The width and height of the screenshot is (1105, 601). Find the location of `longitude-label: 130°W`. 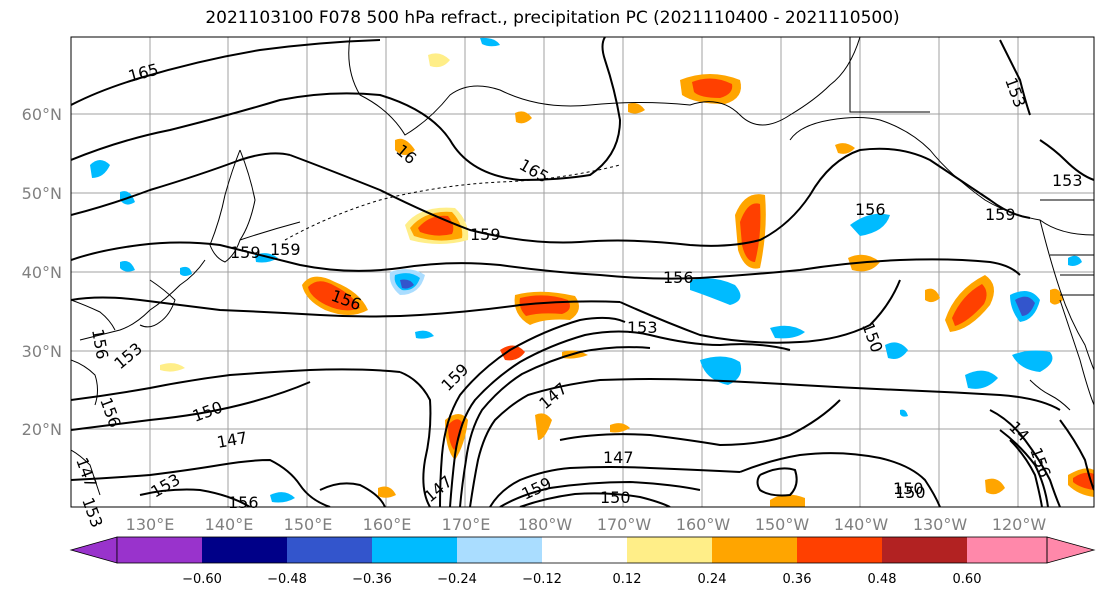

longitude-label: 130°W is located at coordinates (940, 524).